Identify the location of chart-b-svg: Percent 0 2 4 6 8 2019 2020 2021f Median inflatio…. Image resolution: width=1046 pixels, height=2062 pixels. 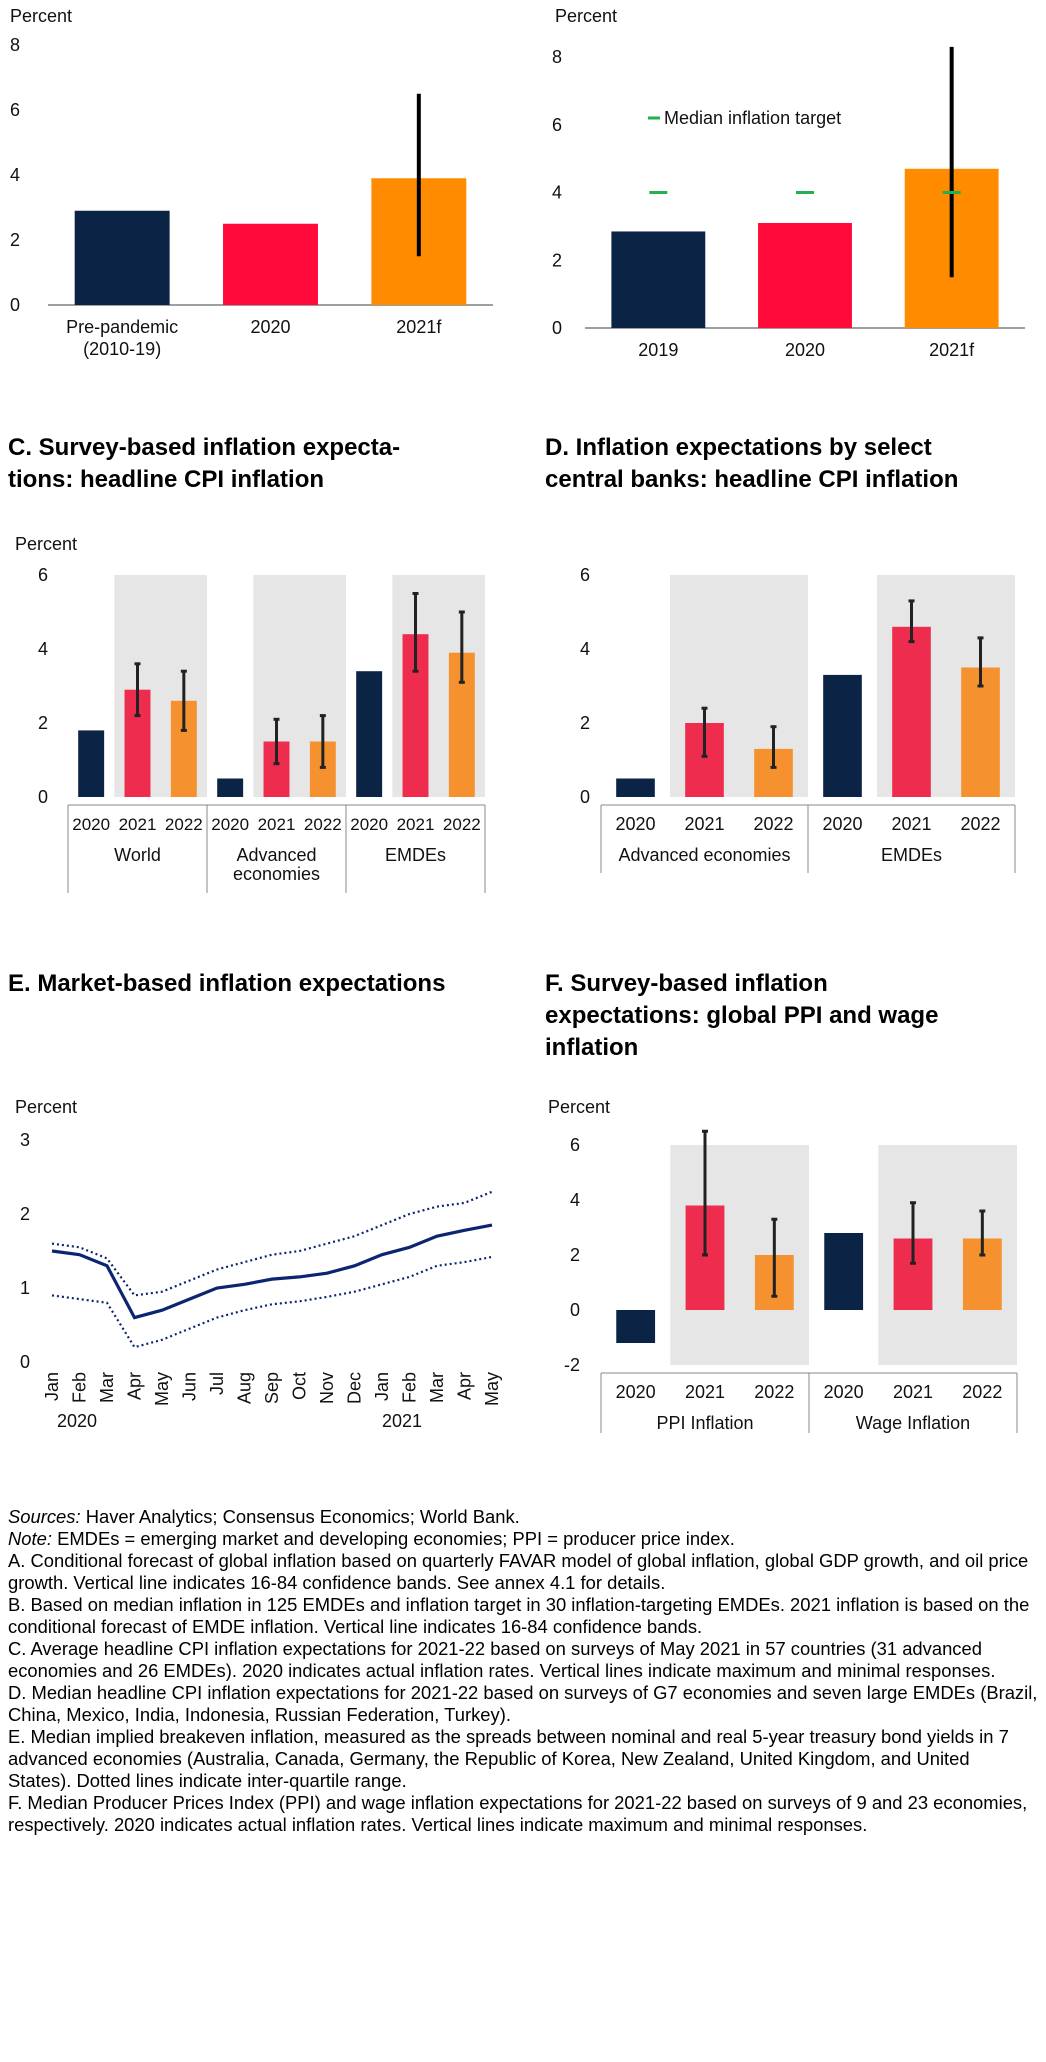
(788, 183).